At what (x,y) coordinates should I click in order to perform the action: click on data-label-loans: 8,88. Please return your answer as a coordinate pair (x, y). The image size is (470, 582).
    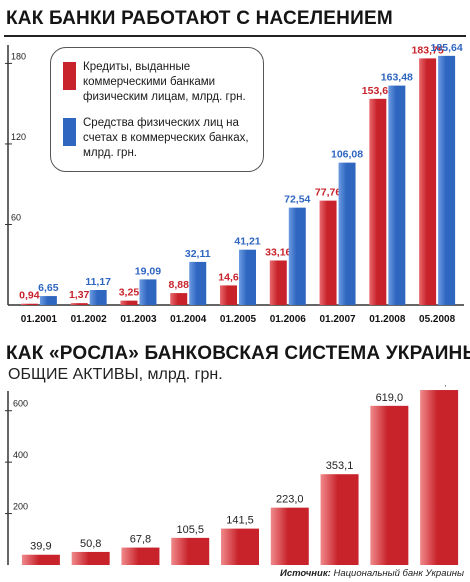
    Looking at the image, I should click on (179, 285).